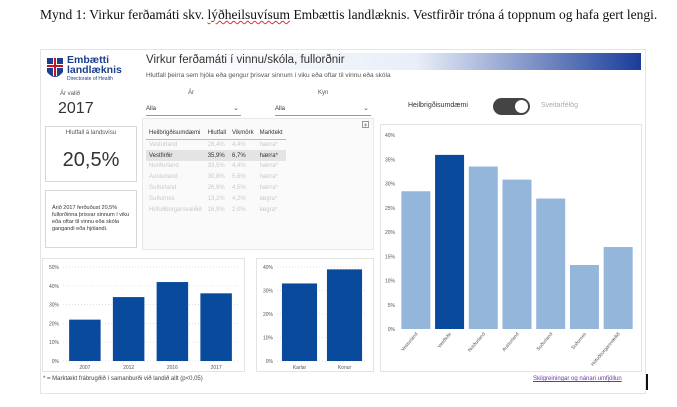 The image size is (677, 407). What do you see at coordinates (216, 368) in the screenshot?
I see `x-tick-label: 2017` at bounding box center [216, 368].